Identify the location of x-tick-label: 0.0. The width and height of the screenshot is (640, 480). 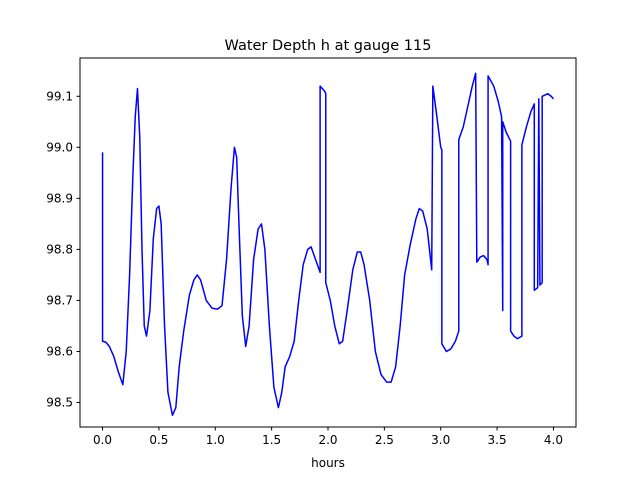
(102, 440).